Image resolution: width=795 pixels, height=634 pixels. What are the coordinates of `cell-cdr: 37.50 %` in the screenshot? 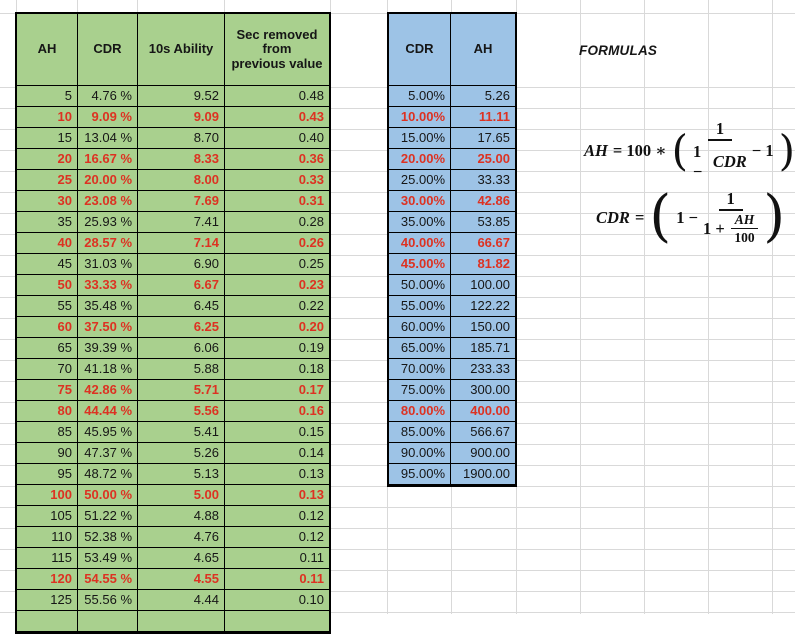 It's located at (108, 327).